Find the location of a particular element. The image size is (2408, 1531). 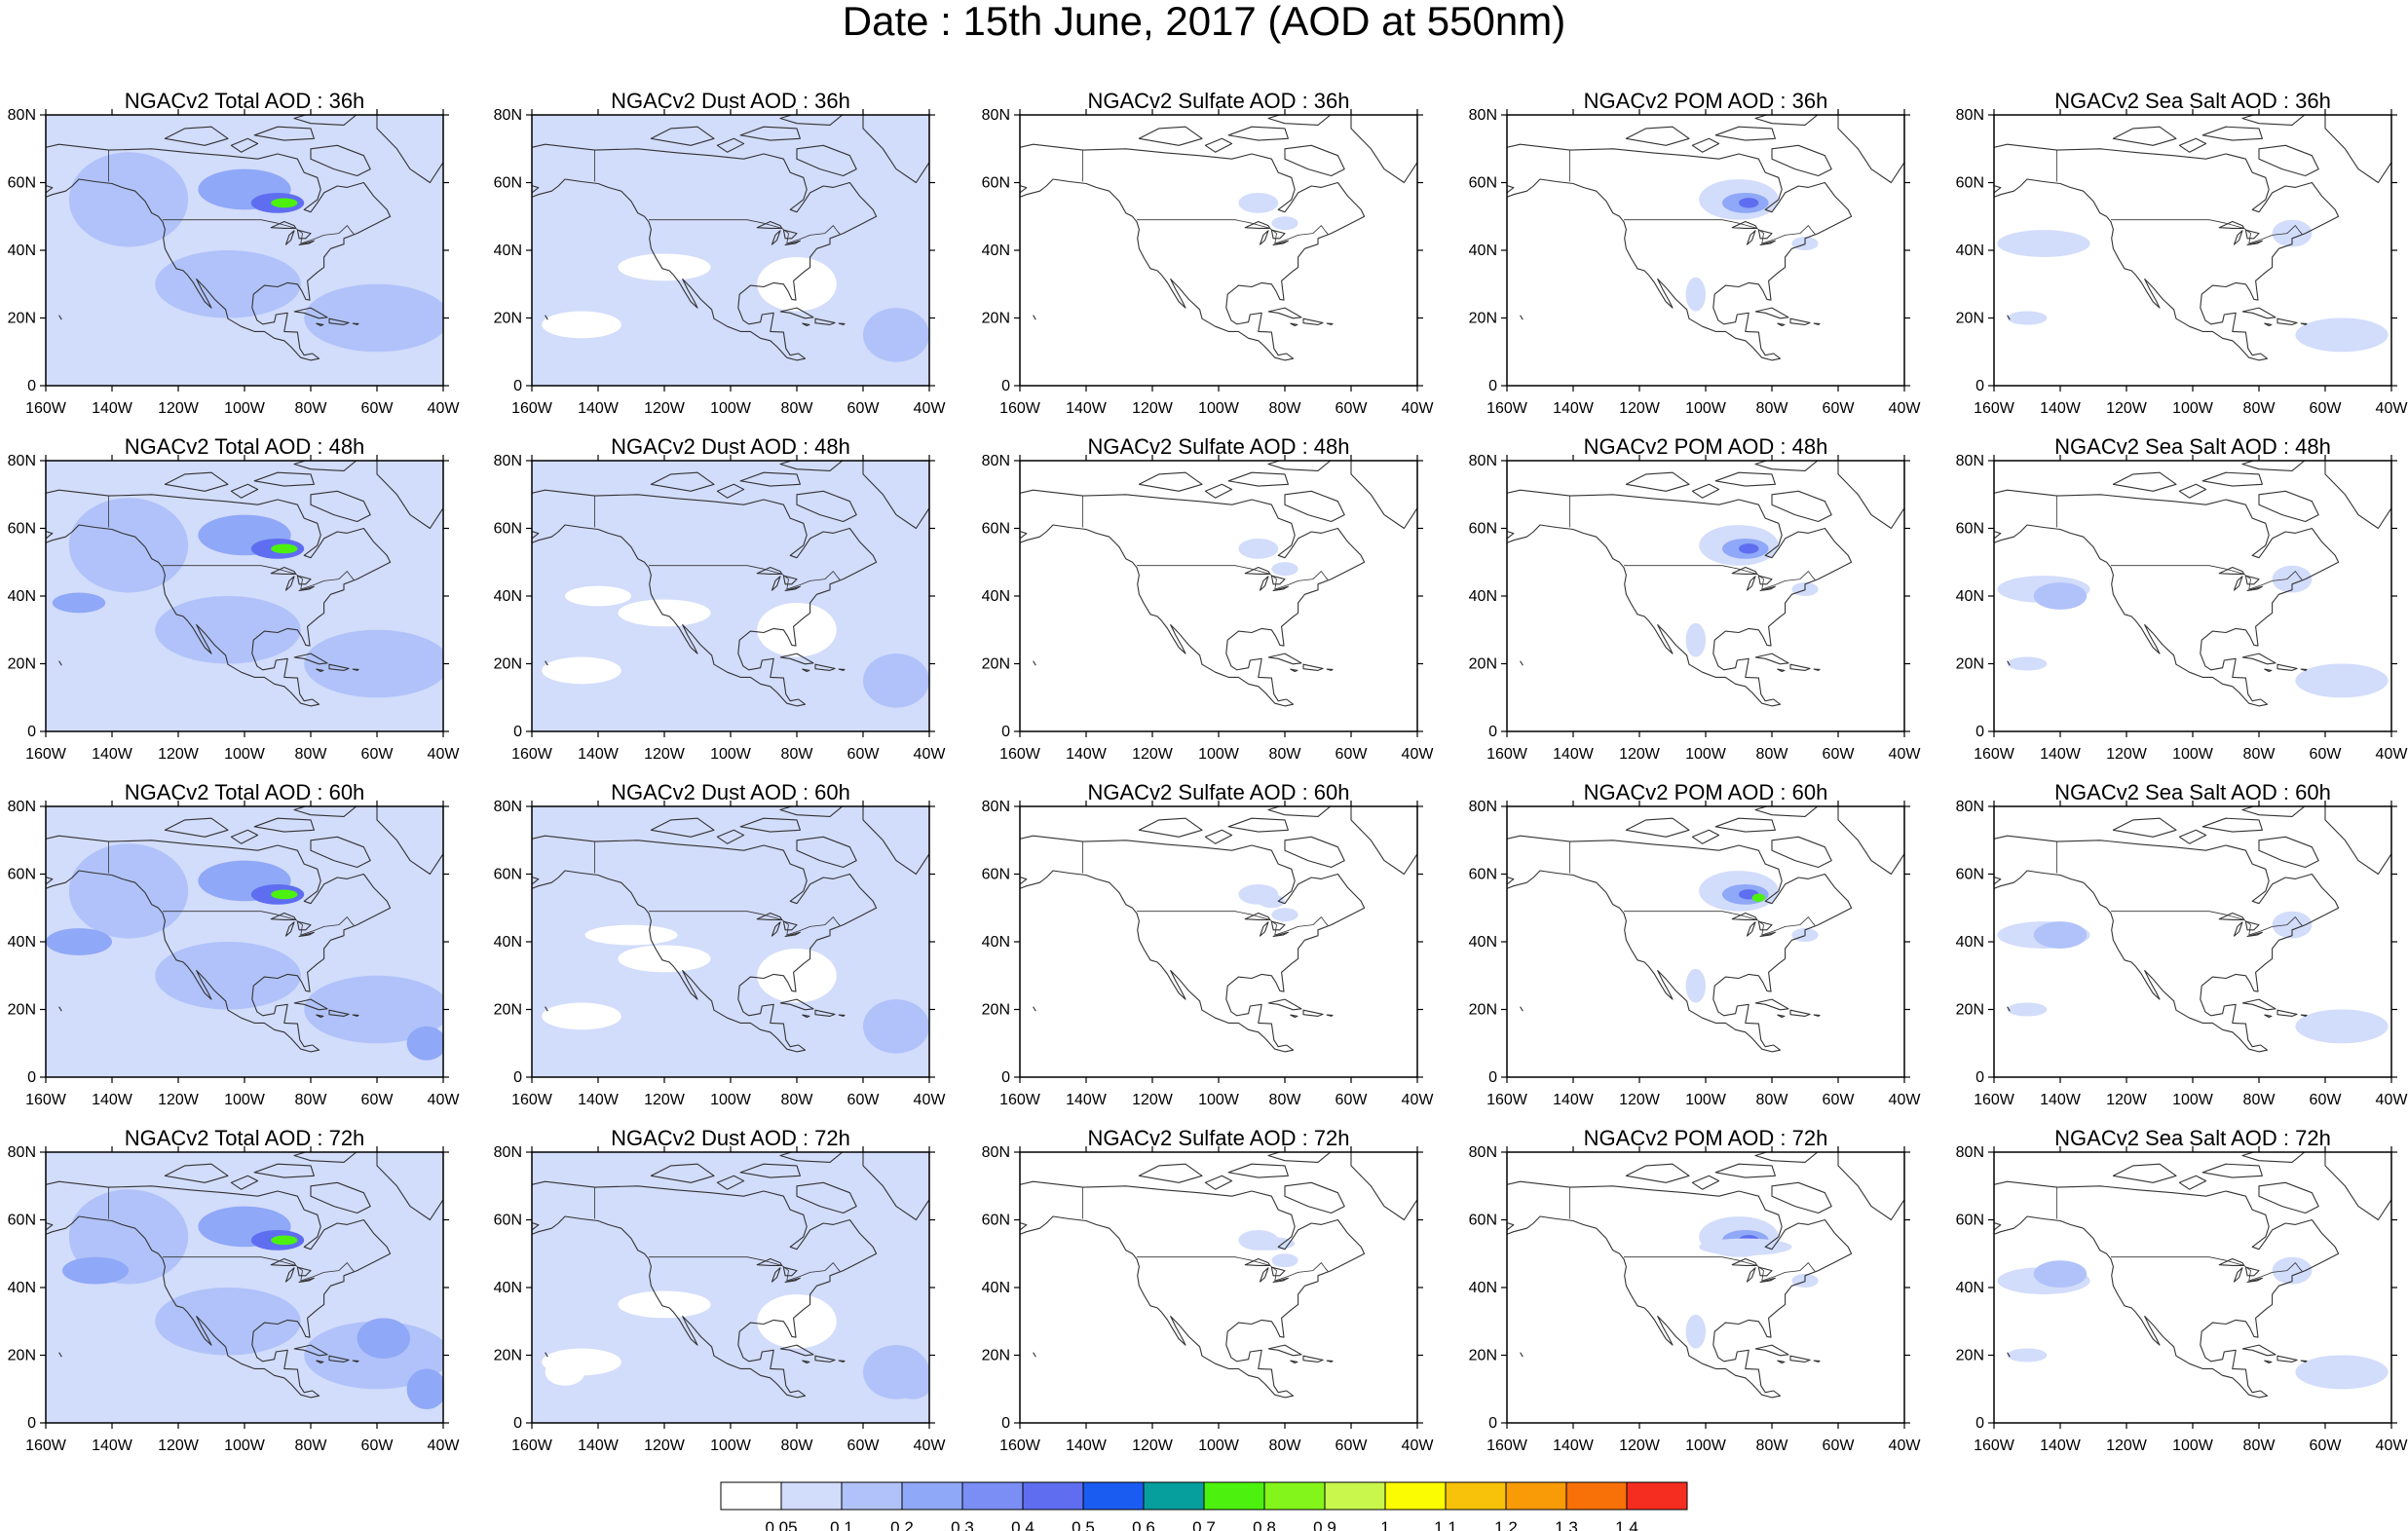

map-panel-total-3: 160W 140W 120W 100W 80W 60W 40W 0 20N 40N 60N 80N is located at coordinates (234, 1298).